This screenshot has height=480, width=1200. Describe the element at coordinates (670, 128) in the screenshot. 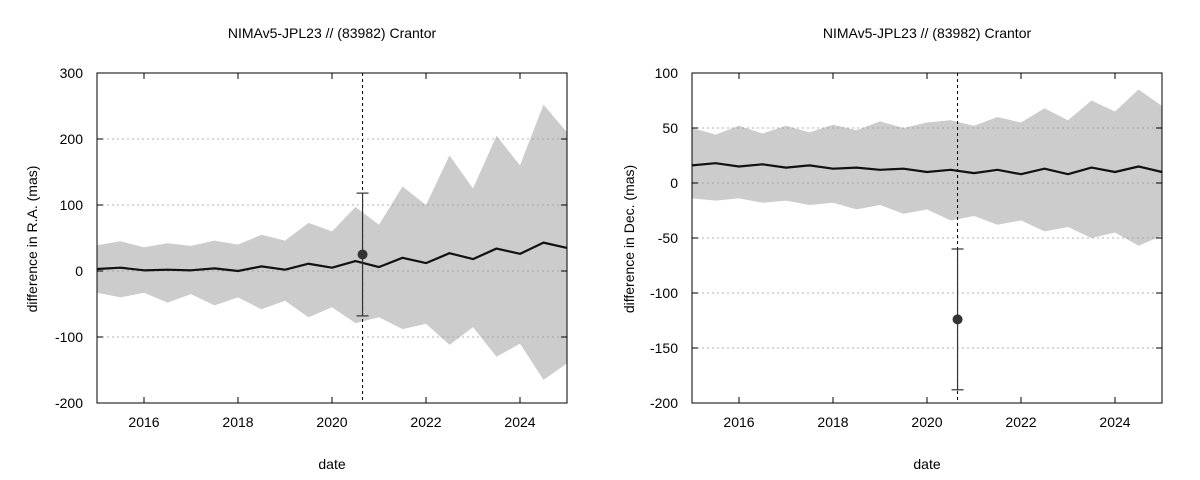

I see `y-tick-label: 50` at that location.